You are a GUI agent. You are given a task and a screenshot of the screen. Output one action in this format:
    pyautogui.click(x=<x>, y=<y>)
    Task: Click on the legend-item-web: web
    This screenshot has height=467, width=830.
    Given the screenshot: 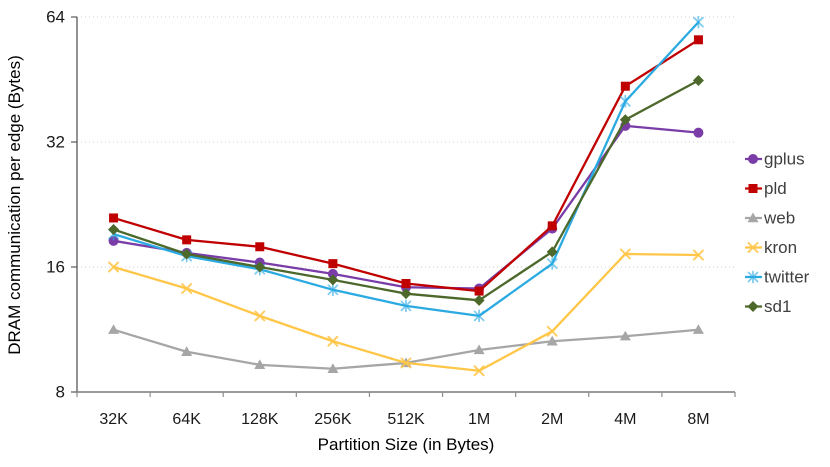 What is the action you would take?
    pyautogui.click(x=770, y=218)
    